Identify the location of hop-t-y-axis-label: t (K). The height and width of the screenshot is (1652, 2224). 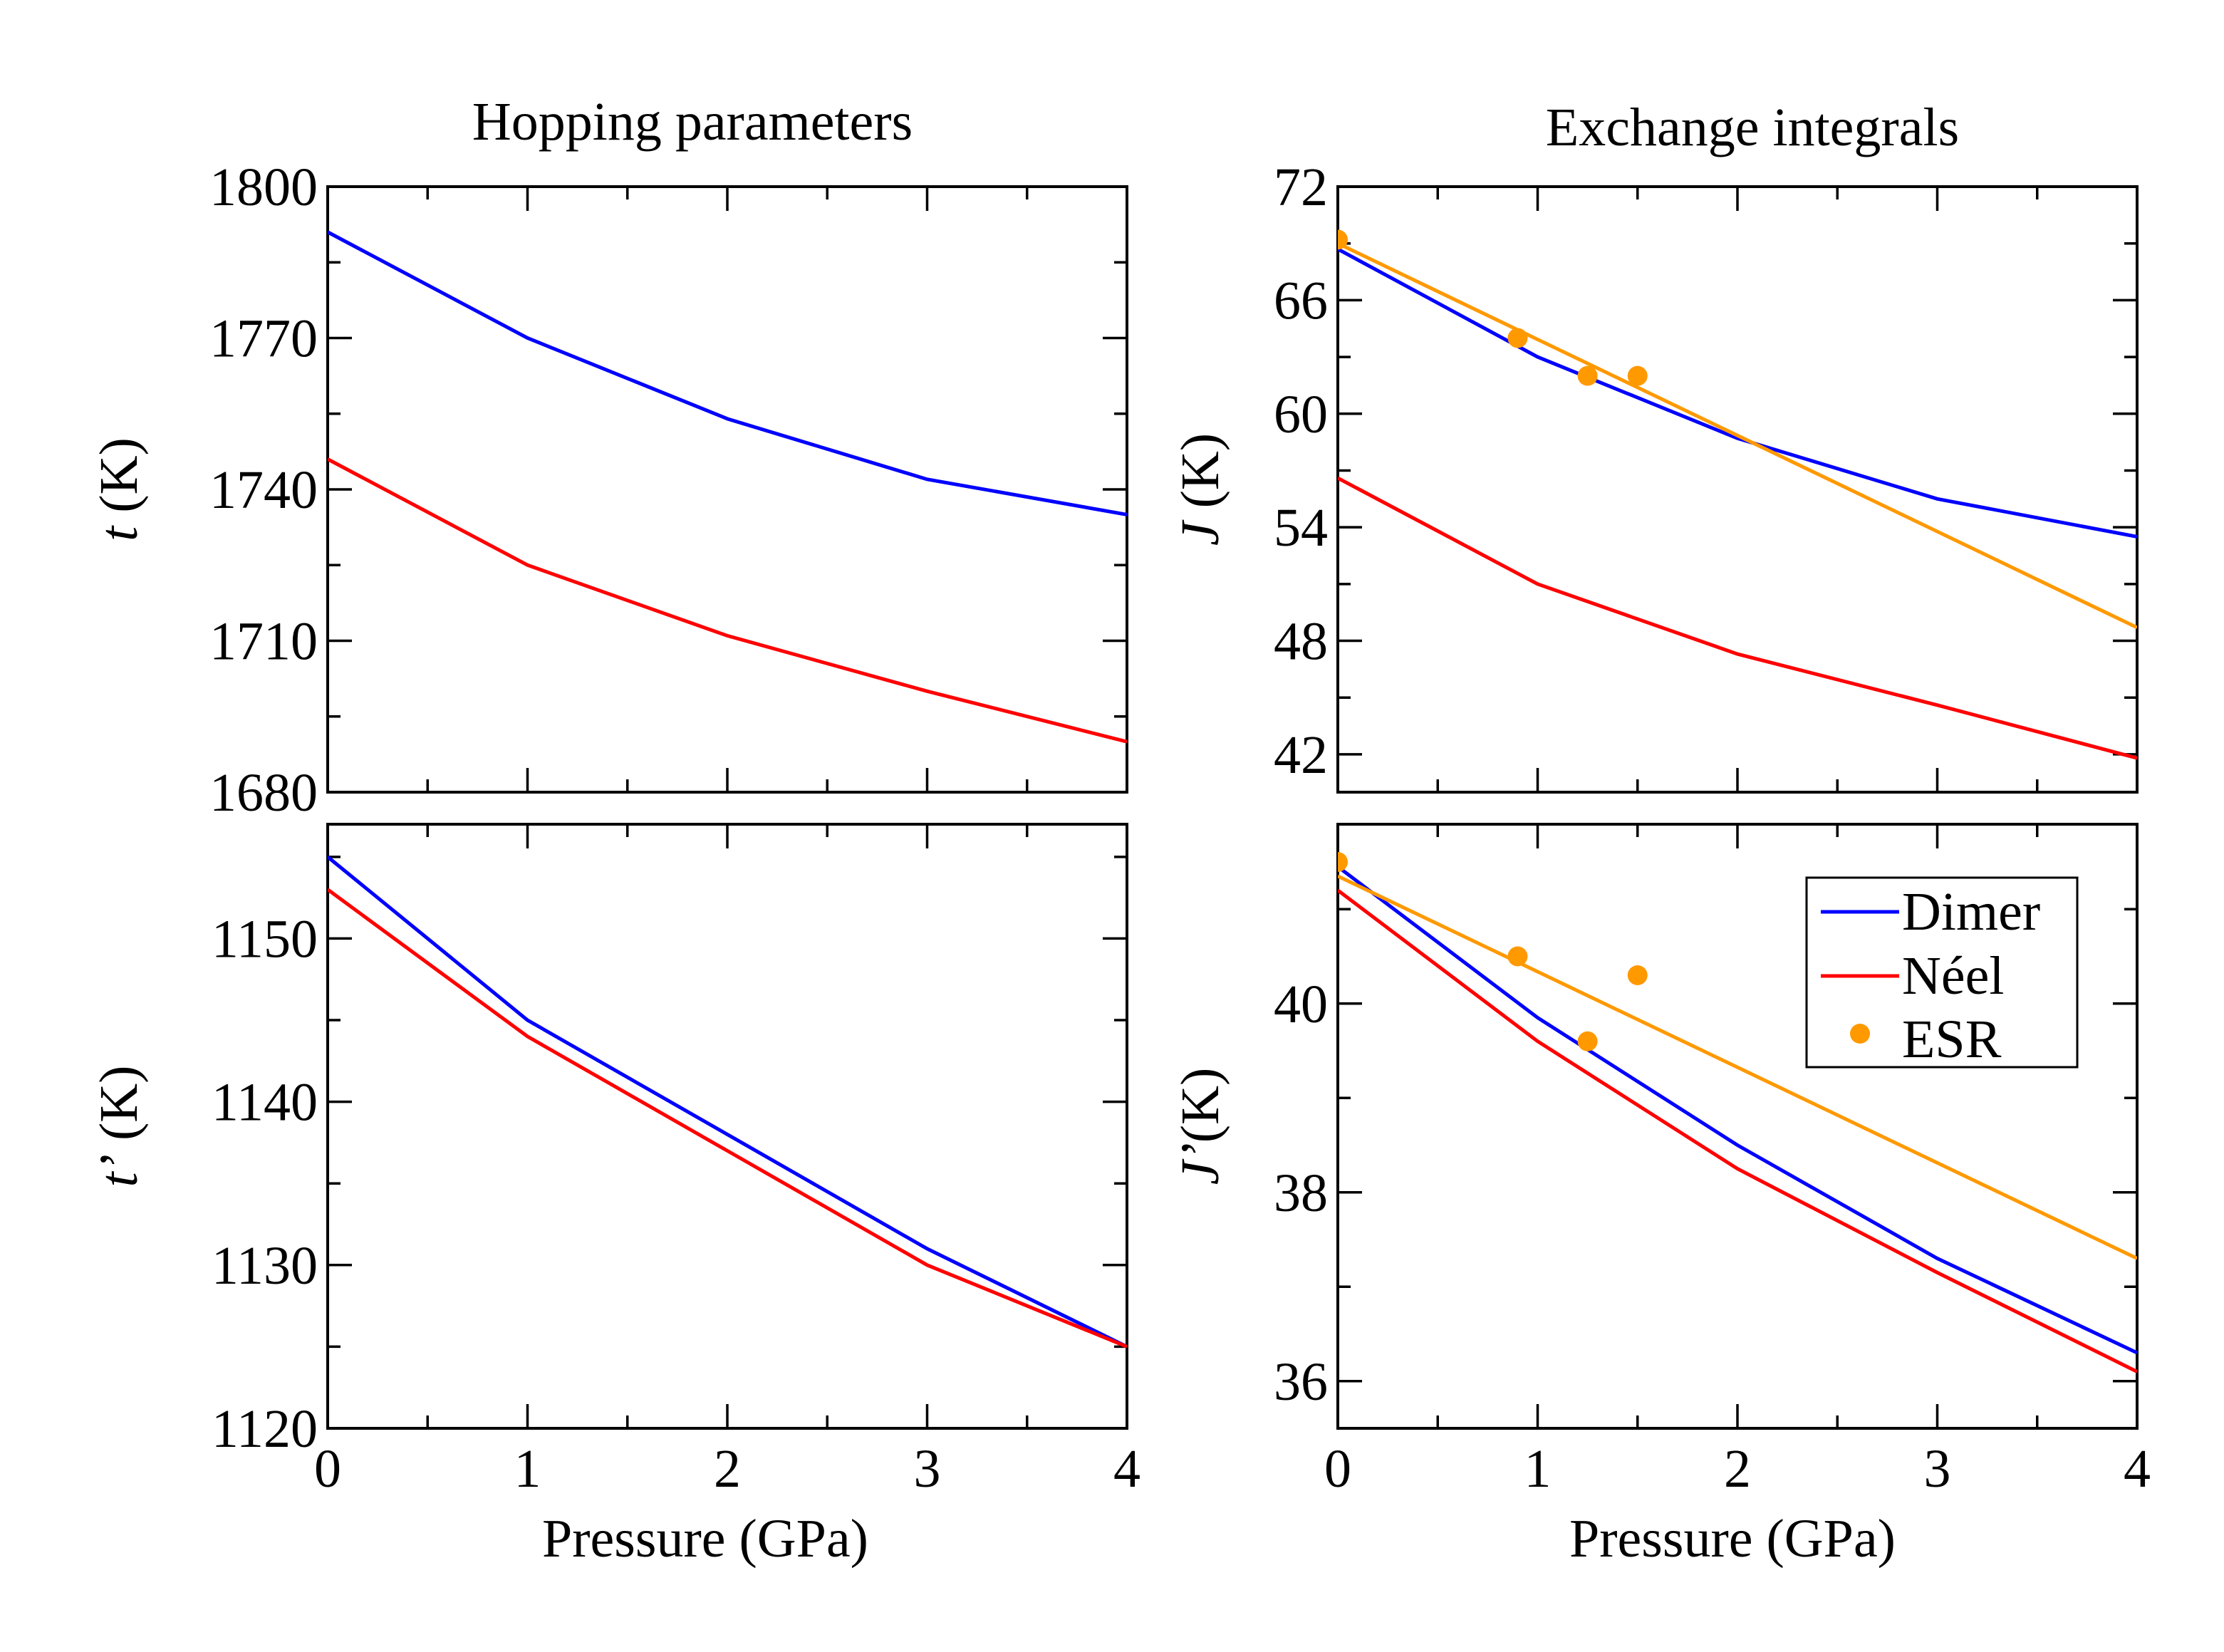
(119, 489).